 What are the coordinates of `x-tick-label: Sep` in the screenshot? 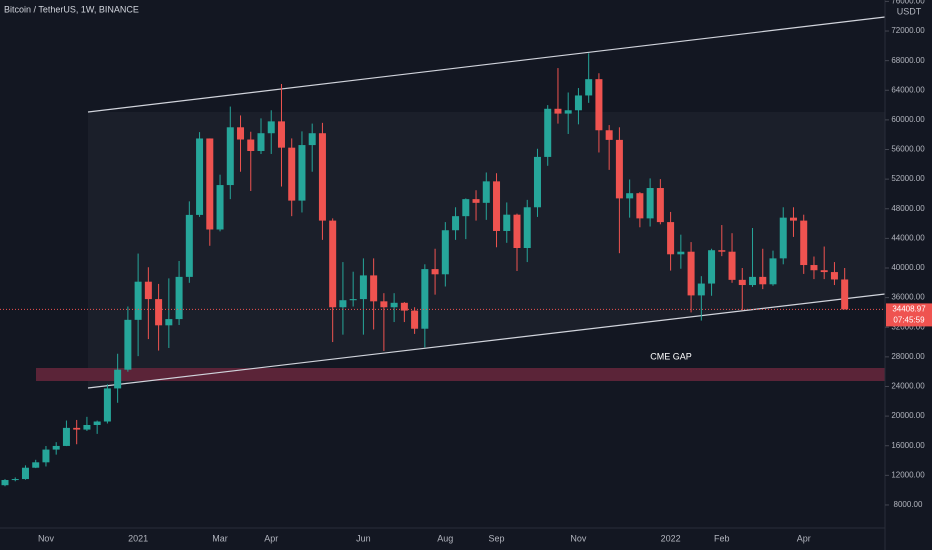 It's located at (497, 538).